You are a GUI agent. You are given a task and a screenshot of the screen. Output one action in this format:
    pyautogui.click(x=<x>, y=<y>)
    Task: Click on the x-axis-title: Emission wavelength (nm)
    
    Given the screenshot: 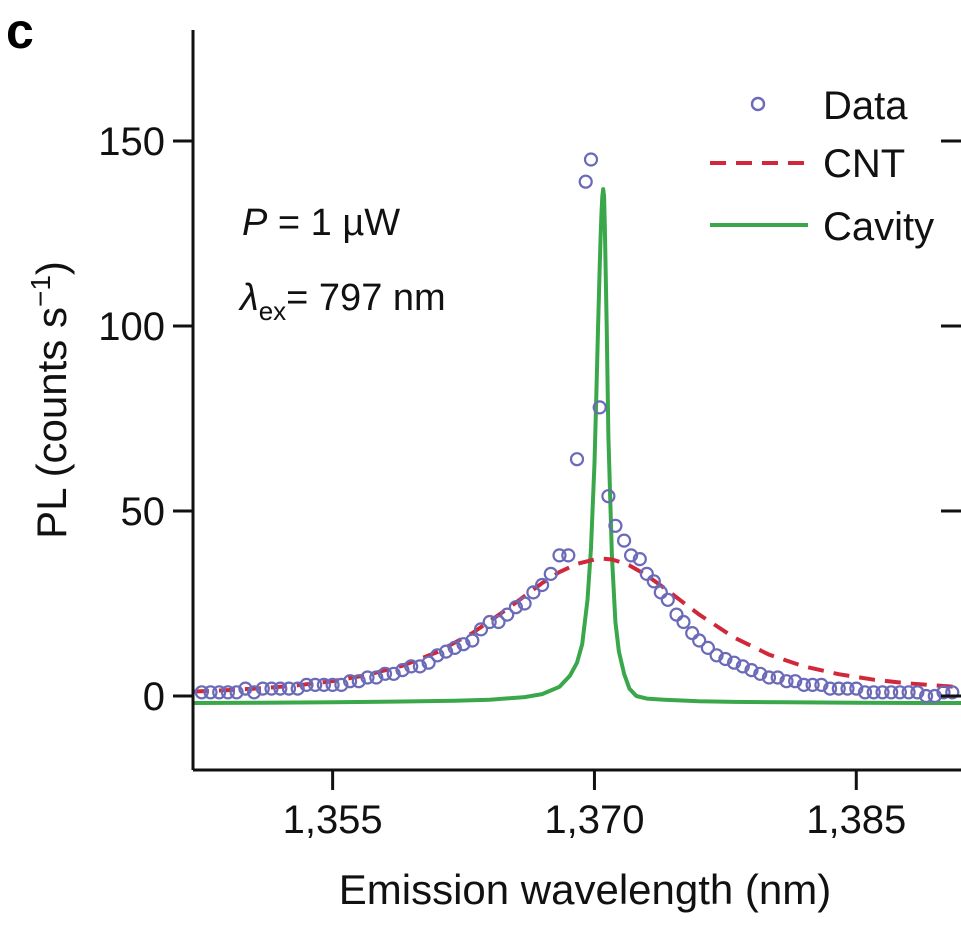 What is the action you would take?
    pyautogui.click(x=585, y=889)
    